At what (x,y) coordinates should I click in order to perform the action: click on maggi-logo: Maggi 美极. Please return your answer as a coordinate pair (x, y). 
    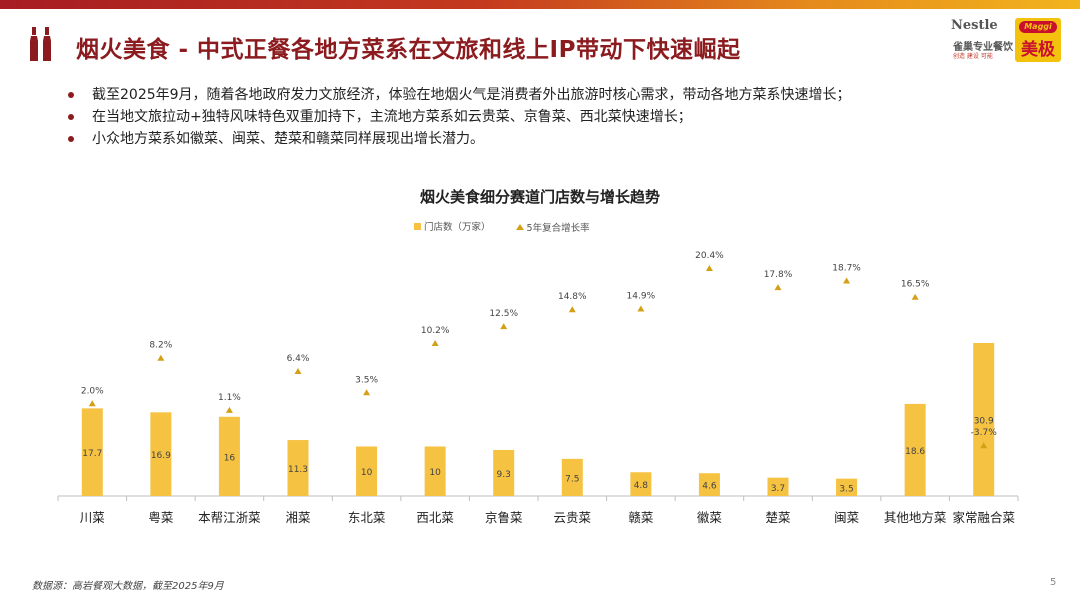
    Looking at the image, I should click on (1038, 40).